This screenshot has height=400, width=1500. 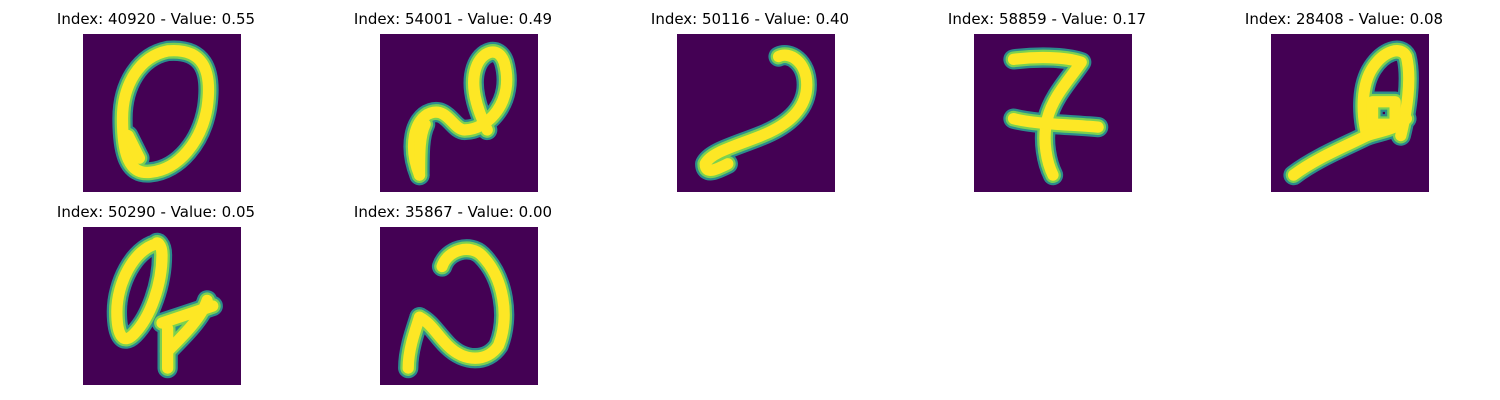 I want to click on digit-image-seven, so click(x=1053, y=113).